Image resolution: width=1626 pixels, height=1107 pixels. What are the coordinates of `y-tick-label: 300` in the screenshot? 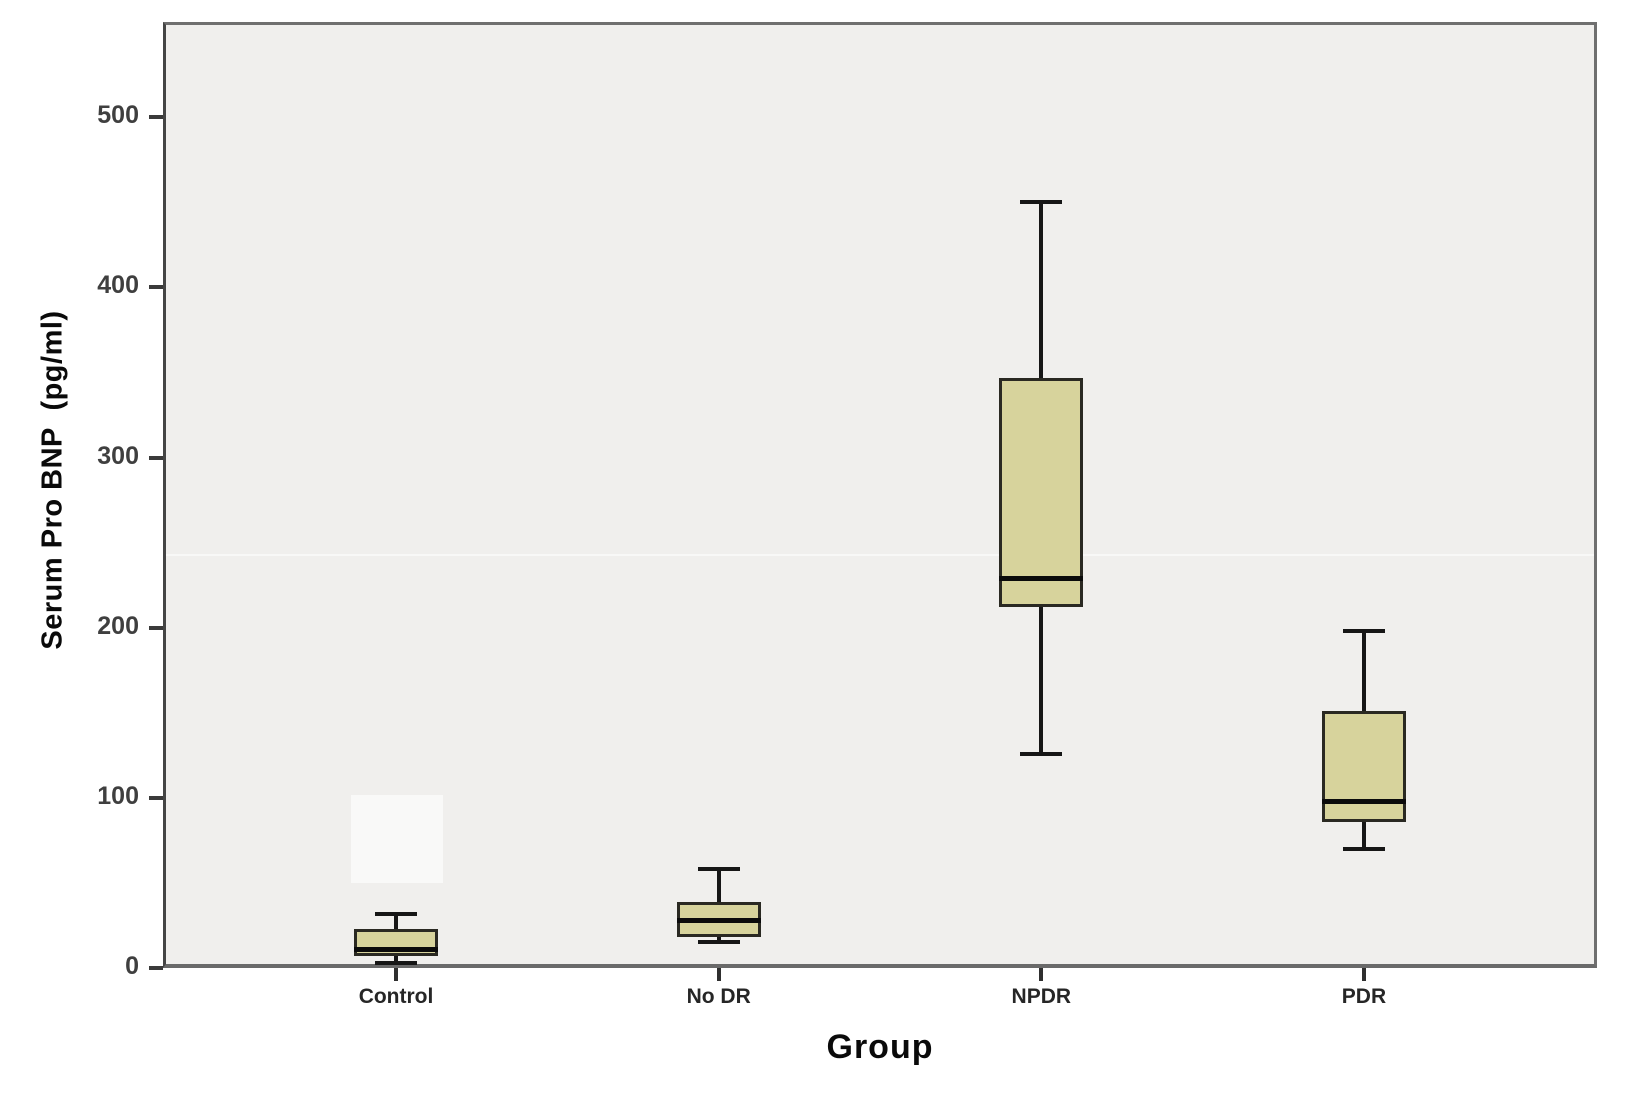 It's located at (118, 455).